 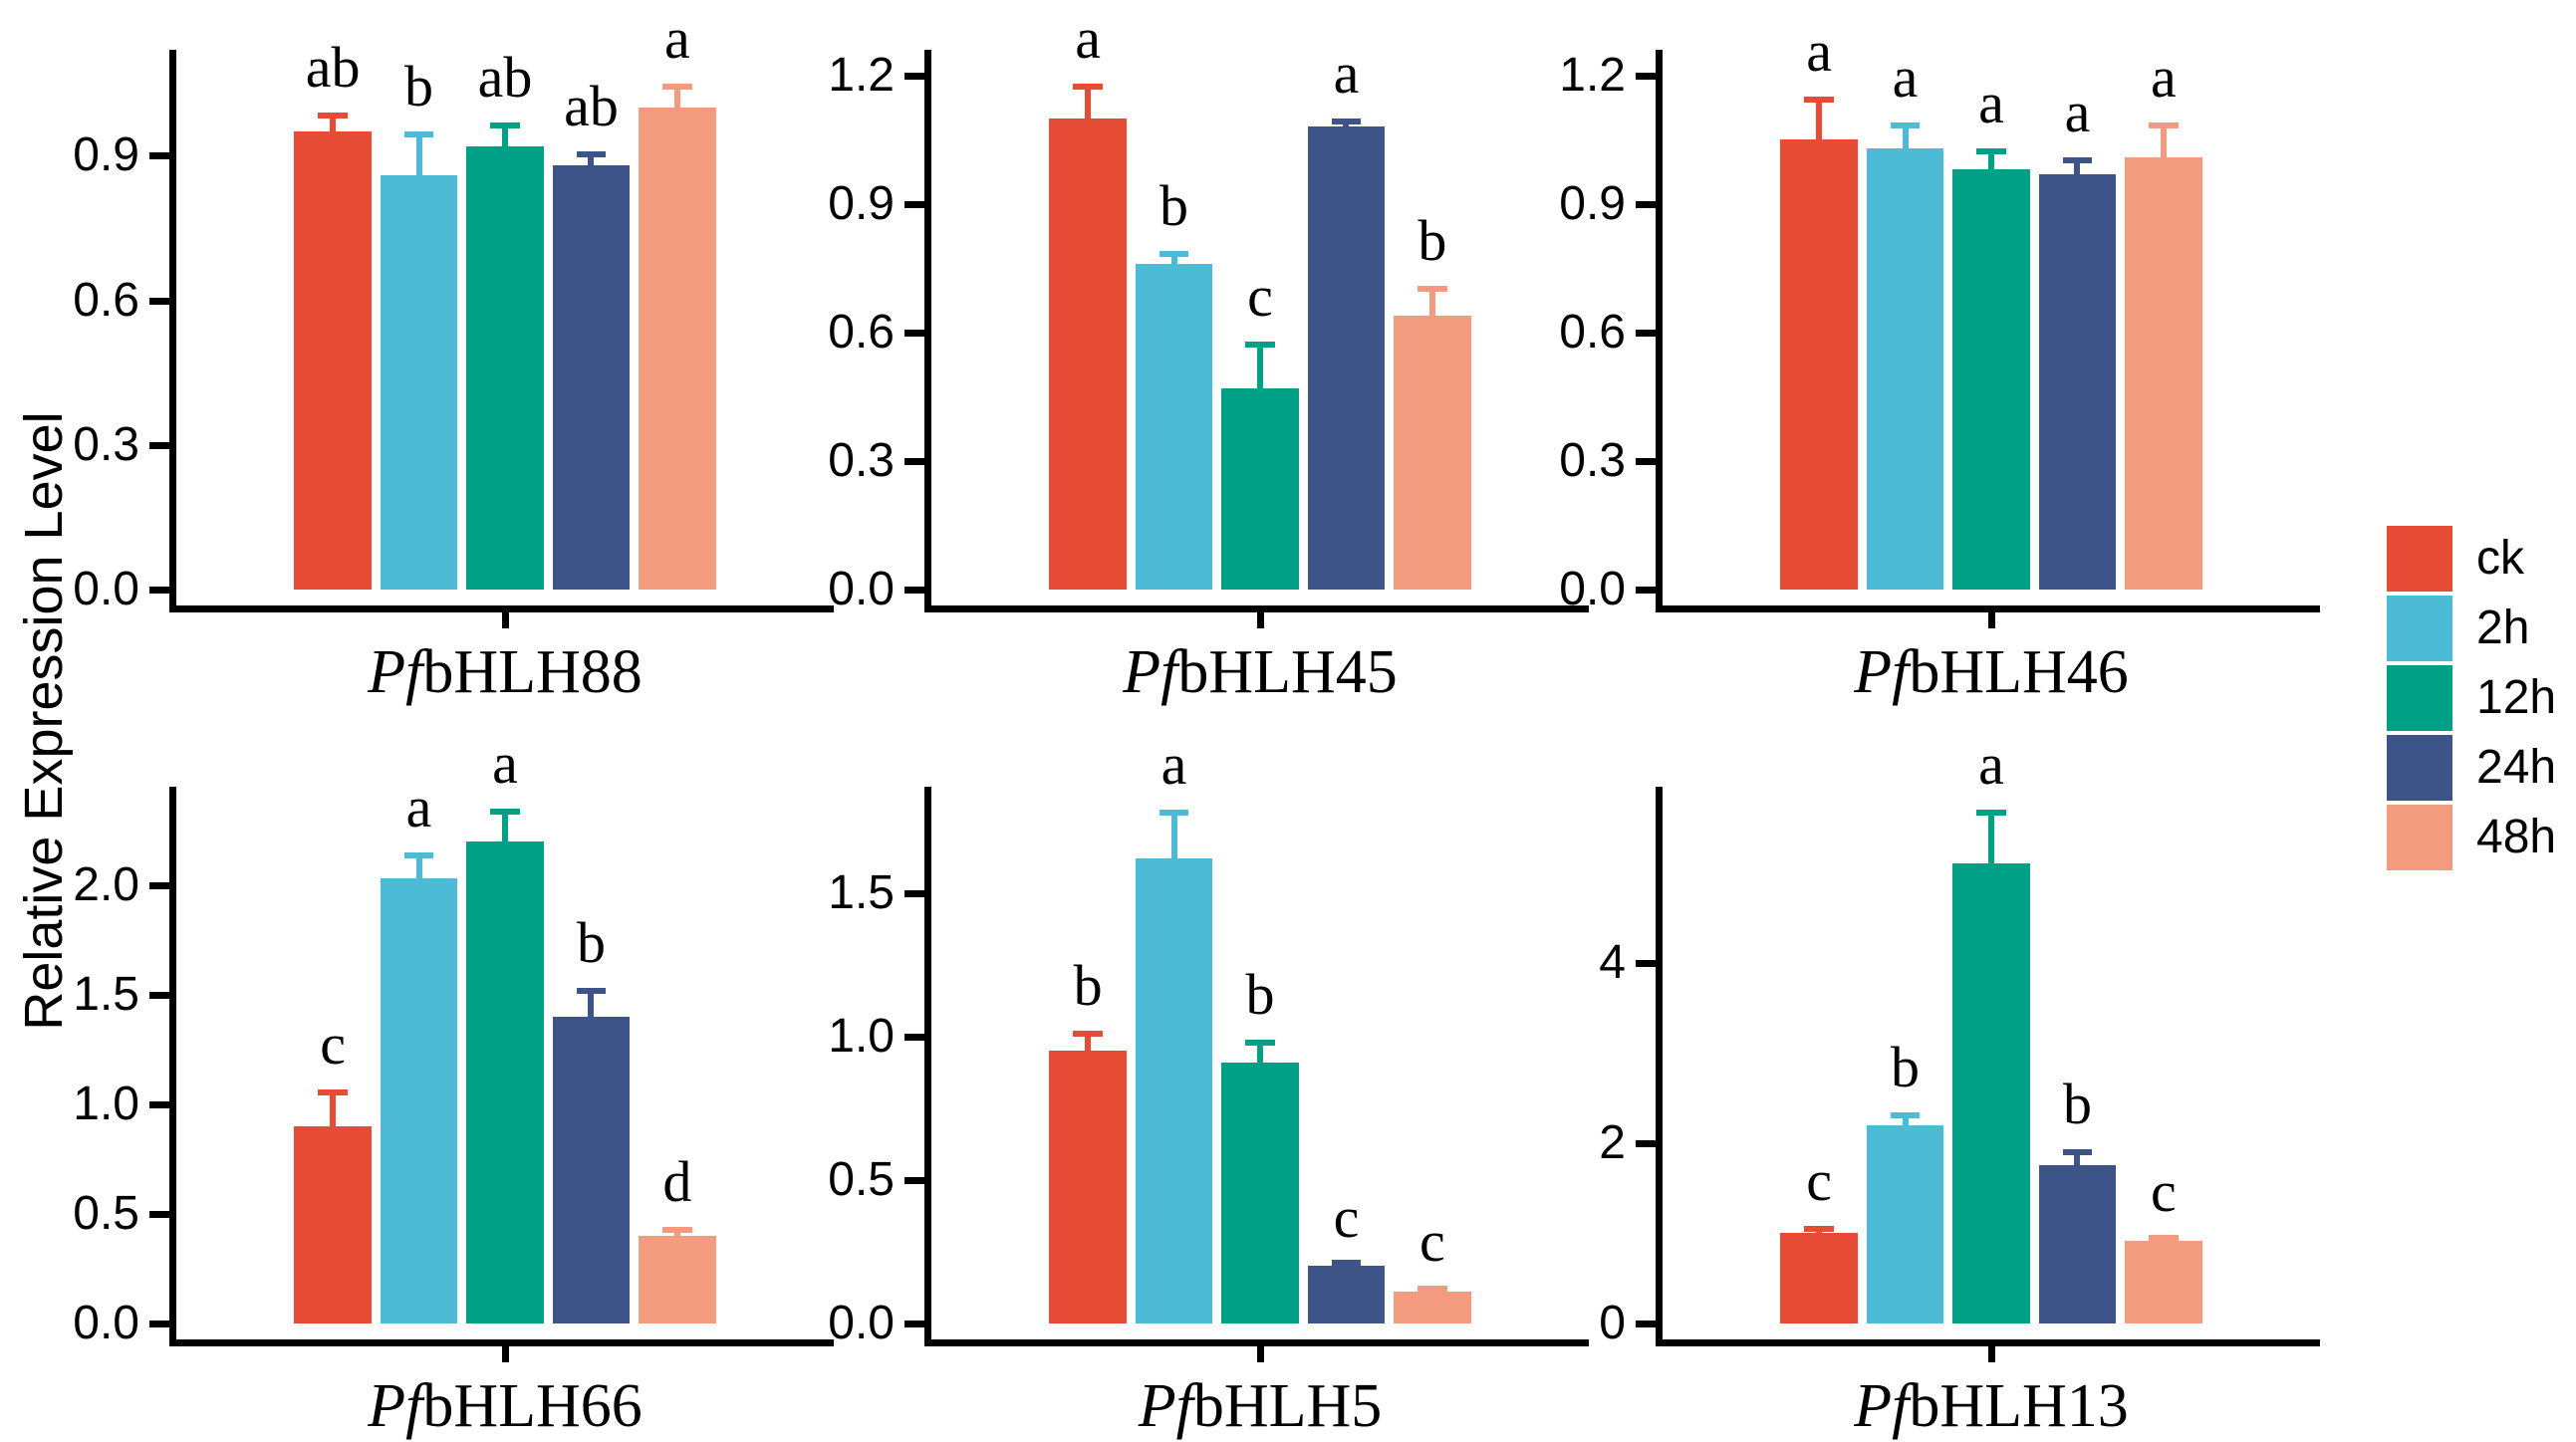 I want to click on x-axis-gene-label: PfbHLH13, so click(x=1991, y=1406).